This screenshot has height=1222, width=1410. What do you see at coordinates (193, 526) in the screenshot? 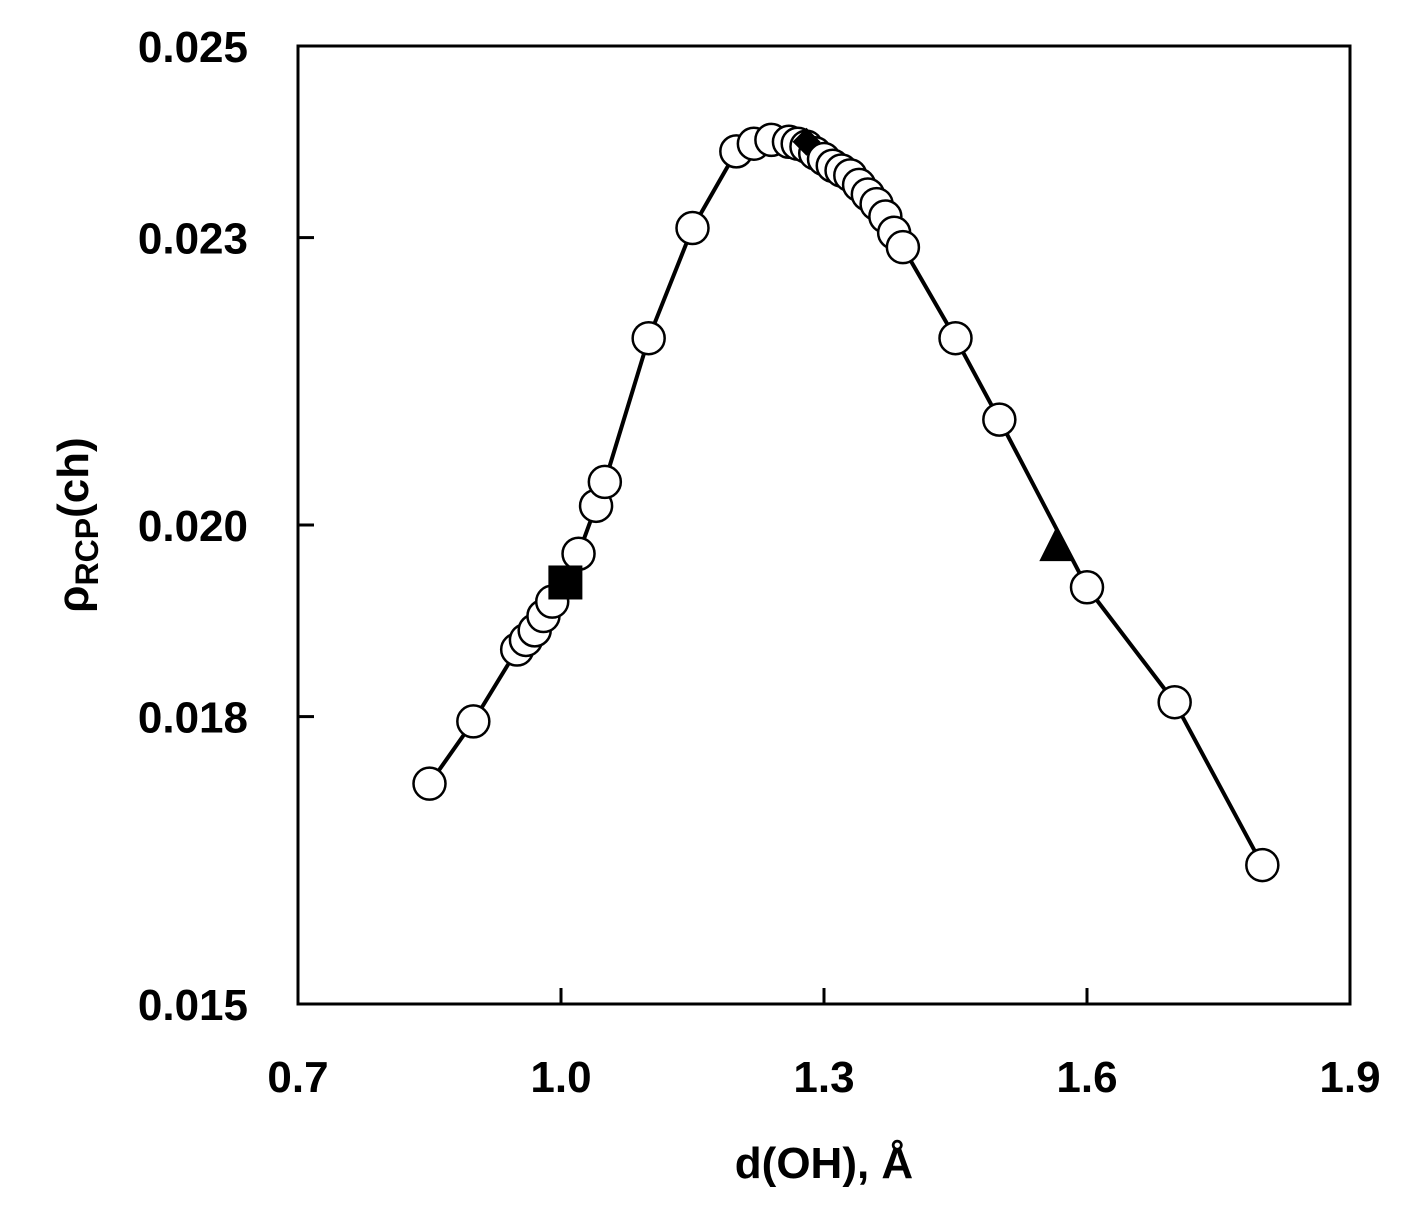
I see `y-tick-label: 0.020` at bounding box center [193, 526].